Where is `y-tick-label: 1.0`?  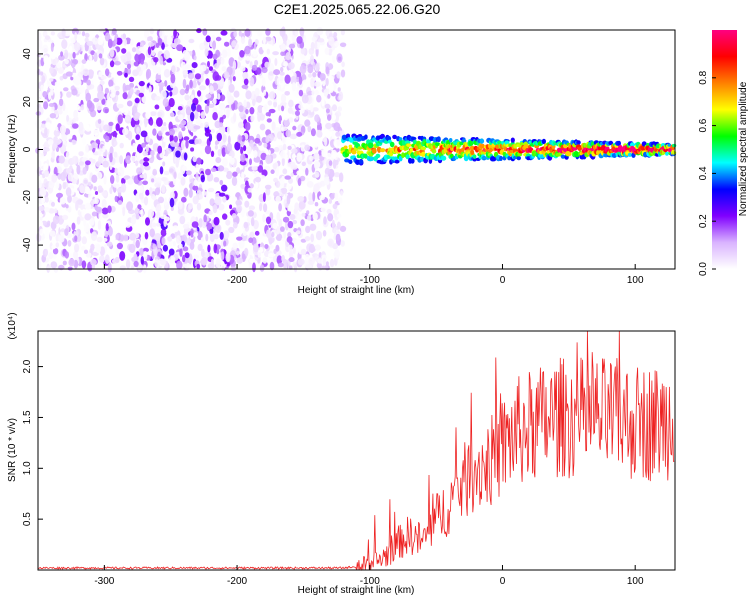 y-tick-label: 1.0 is located at coordinates (27, 468).